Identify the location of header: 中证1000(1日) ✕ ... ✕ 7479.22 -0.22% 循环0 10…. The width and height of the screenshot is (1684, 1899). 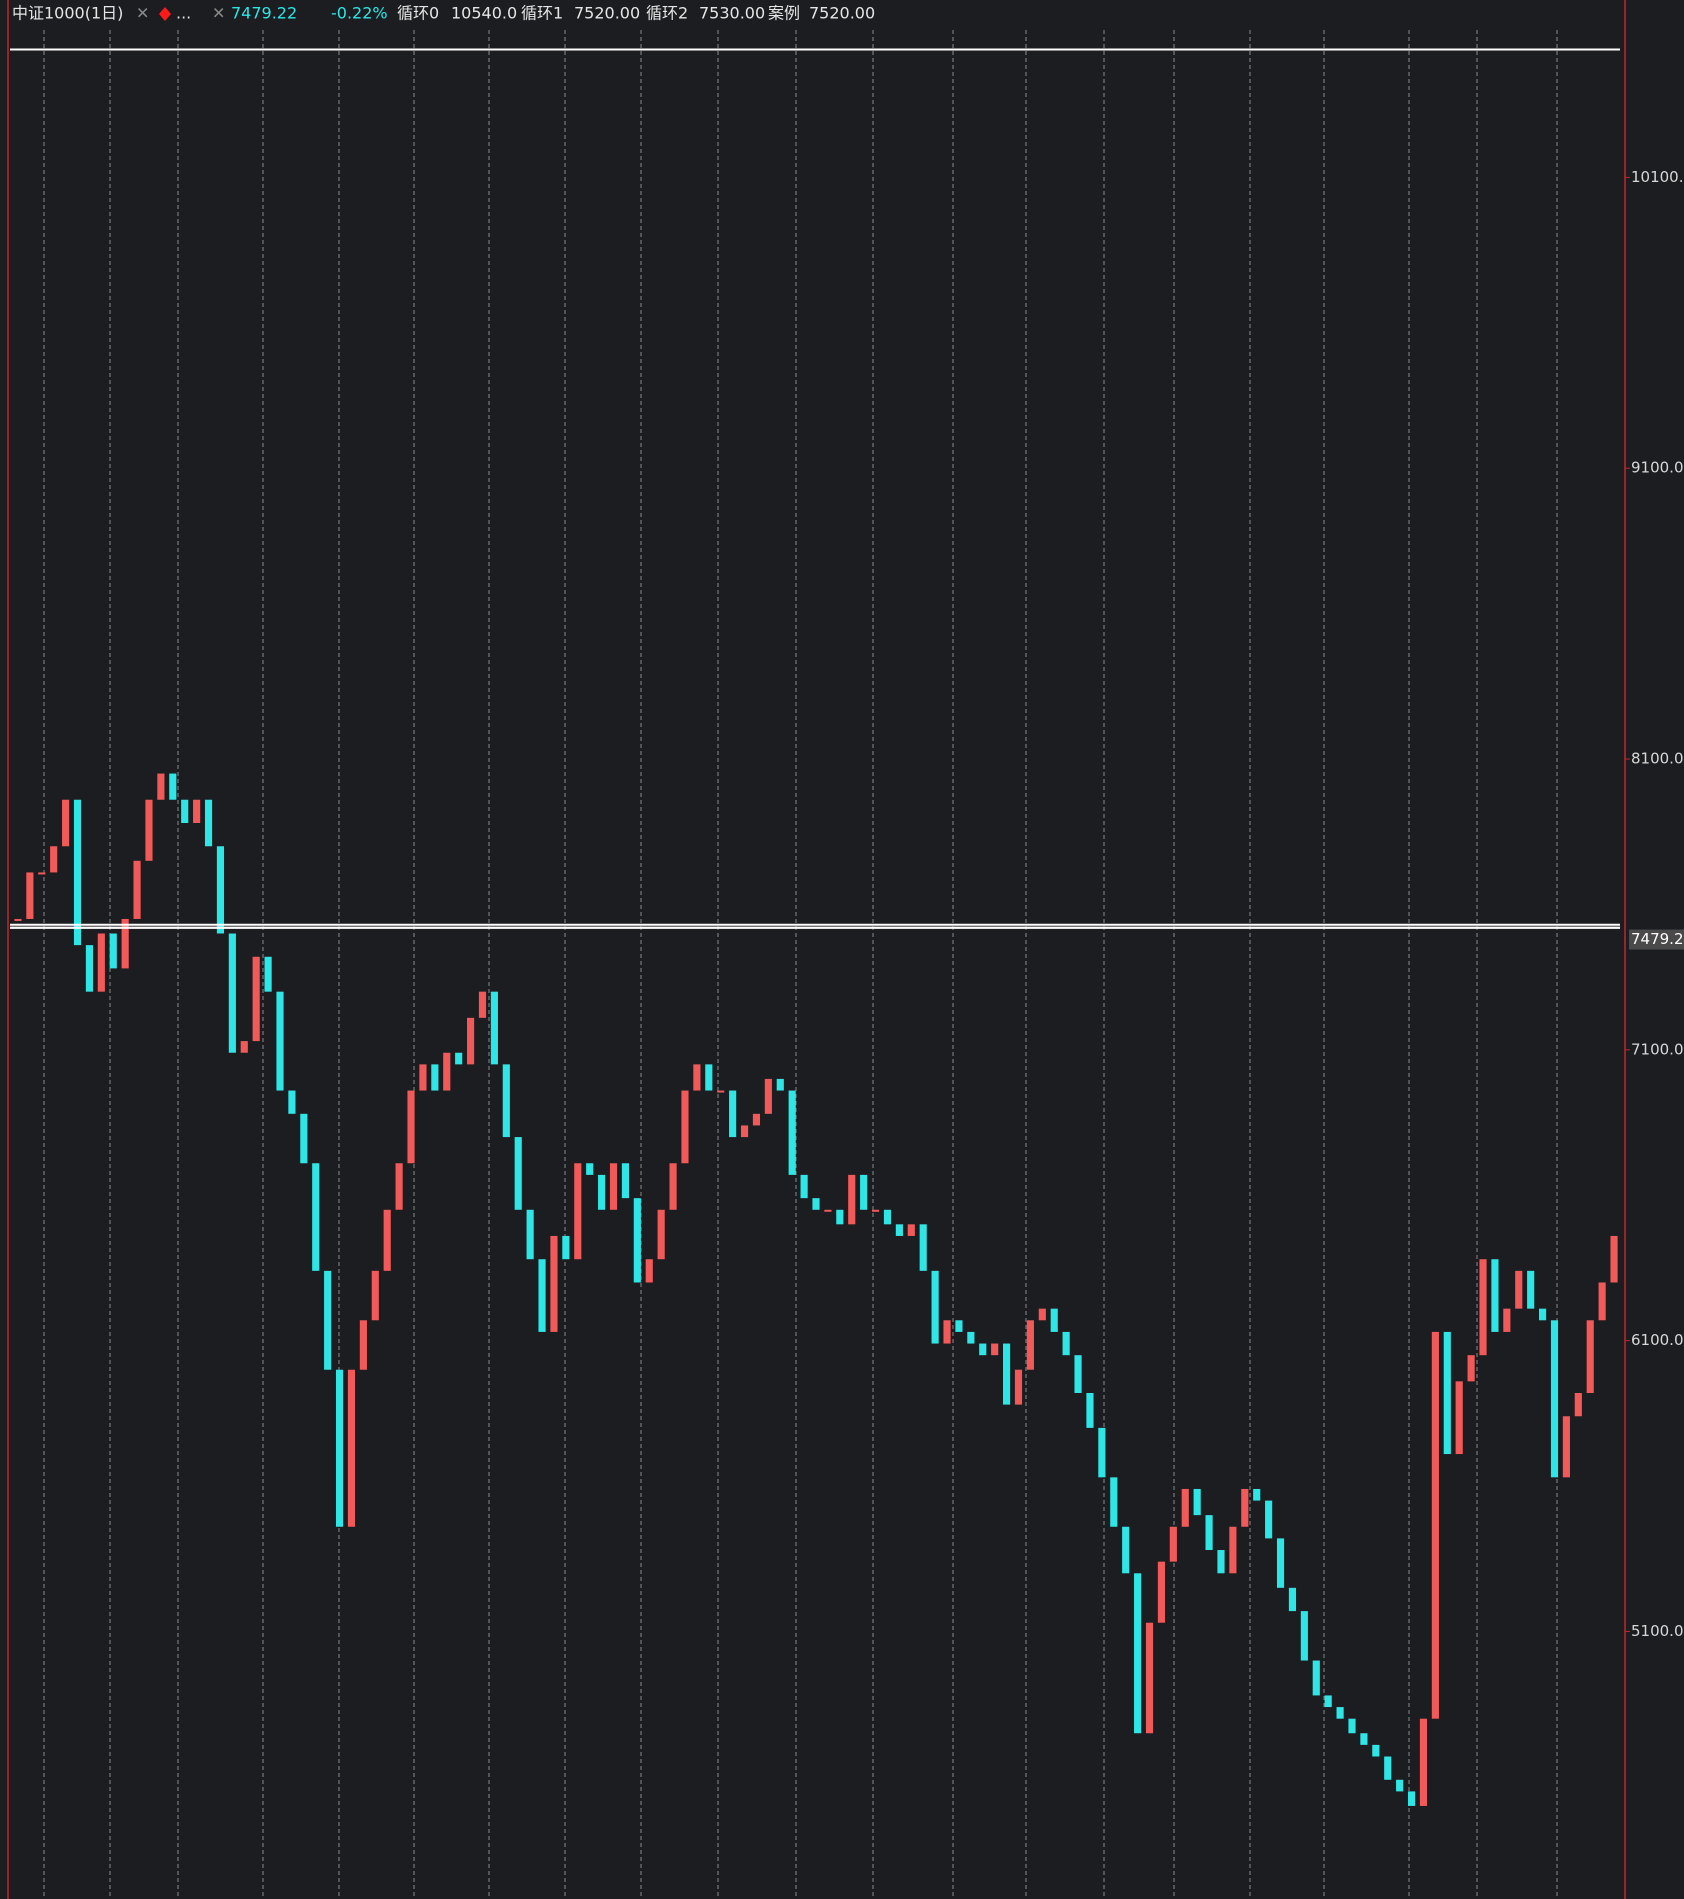
(443, 13).